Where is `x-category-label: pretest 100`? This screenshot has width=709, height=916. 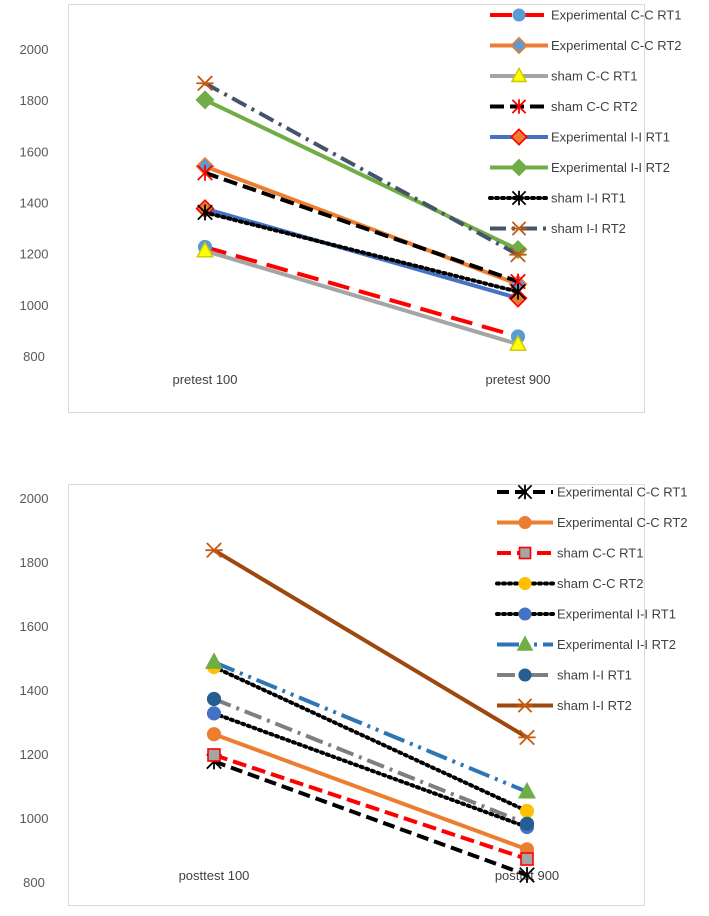 x-category-label: pretest 100 is located at coordinates (204, 379).